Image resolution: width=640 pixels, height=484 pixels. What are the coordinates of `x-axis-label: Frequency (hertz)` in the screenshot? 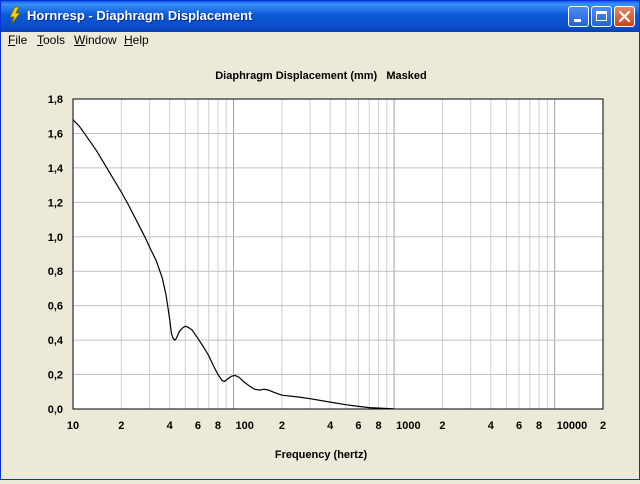 It's located at (321, 455).